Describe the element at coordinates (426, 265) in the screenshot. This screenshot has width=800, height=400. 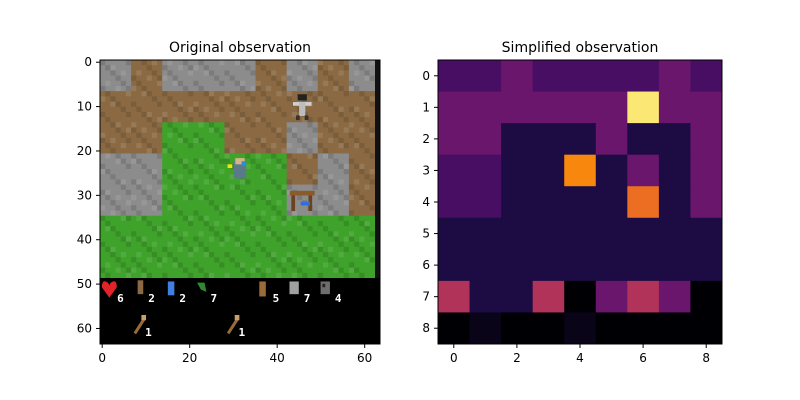
I see `y-tick-label: 6` at that location.